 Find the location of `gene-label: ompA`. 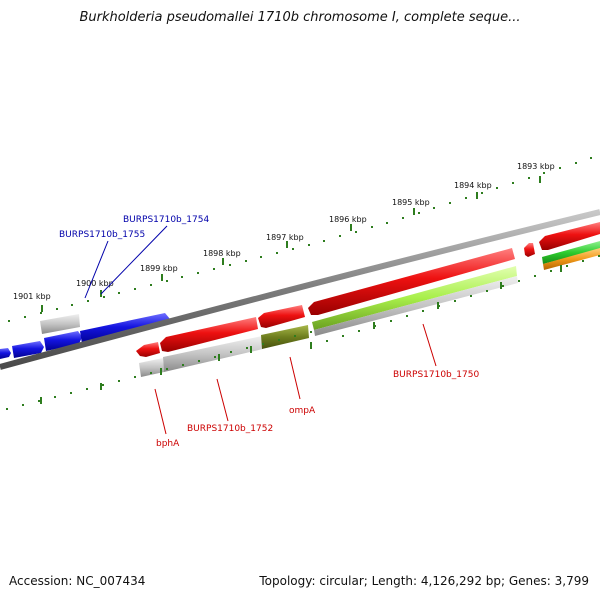

gene-label: ompA is located at coordinates (302, 411).